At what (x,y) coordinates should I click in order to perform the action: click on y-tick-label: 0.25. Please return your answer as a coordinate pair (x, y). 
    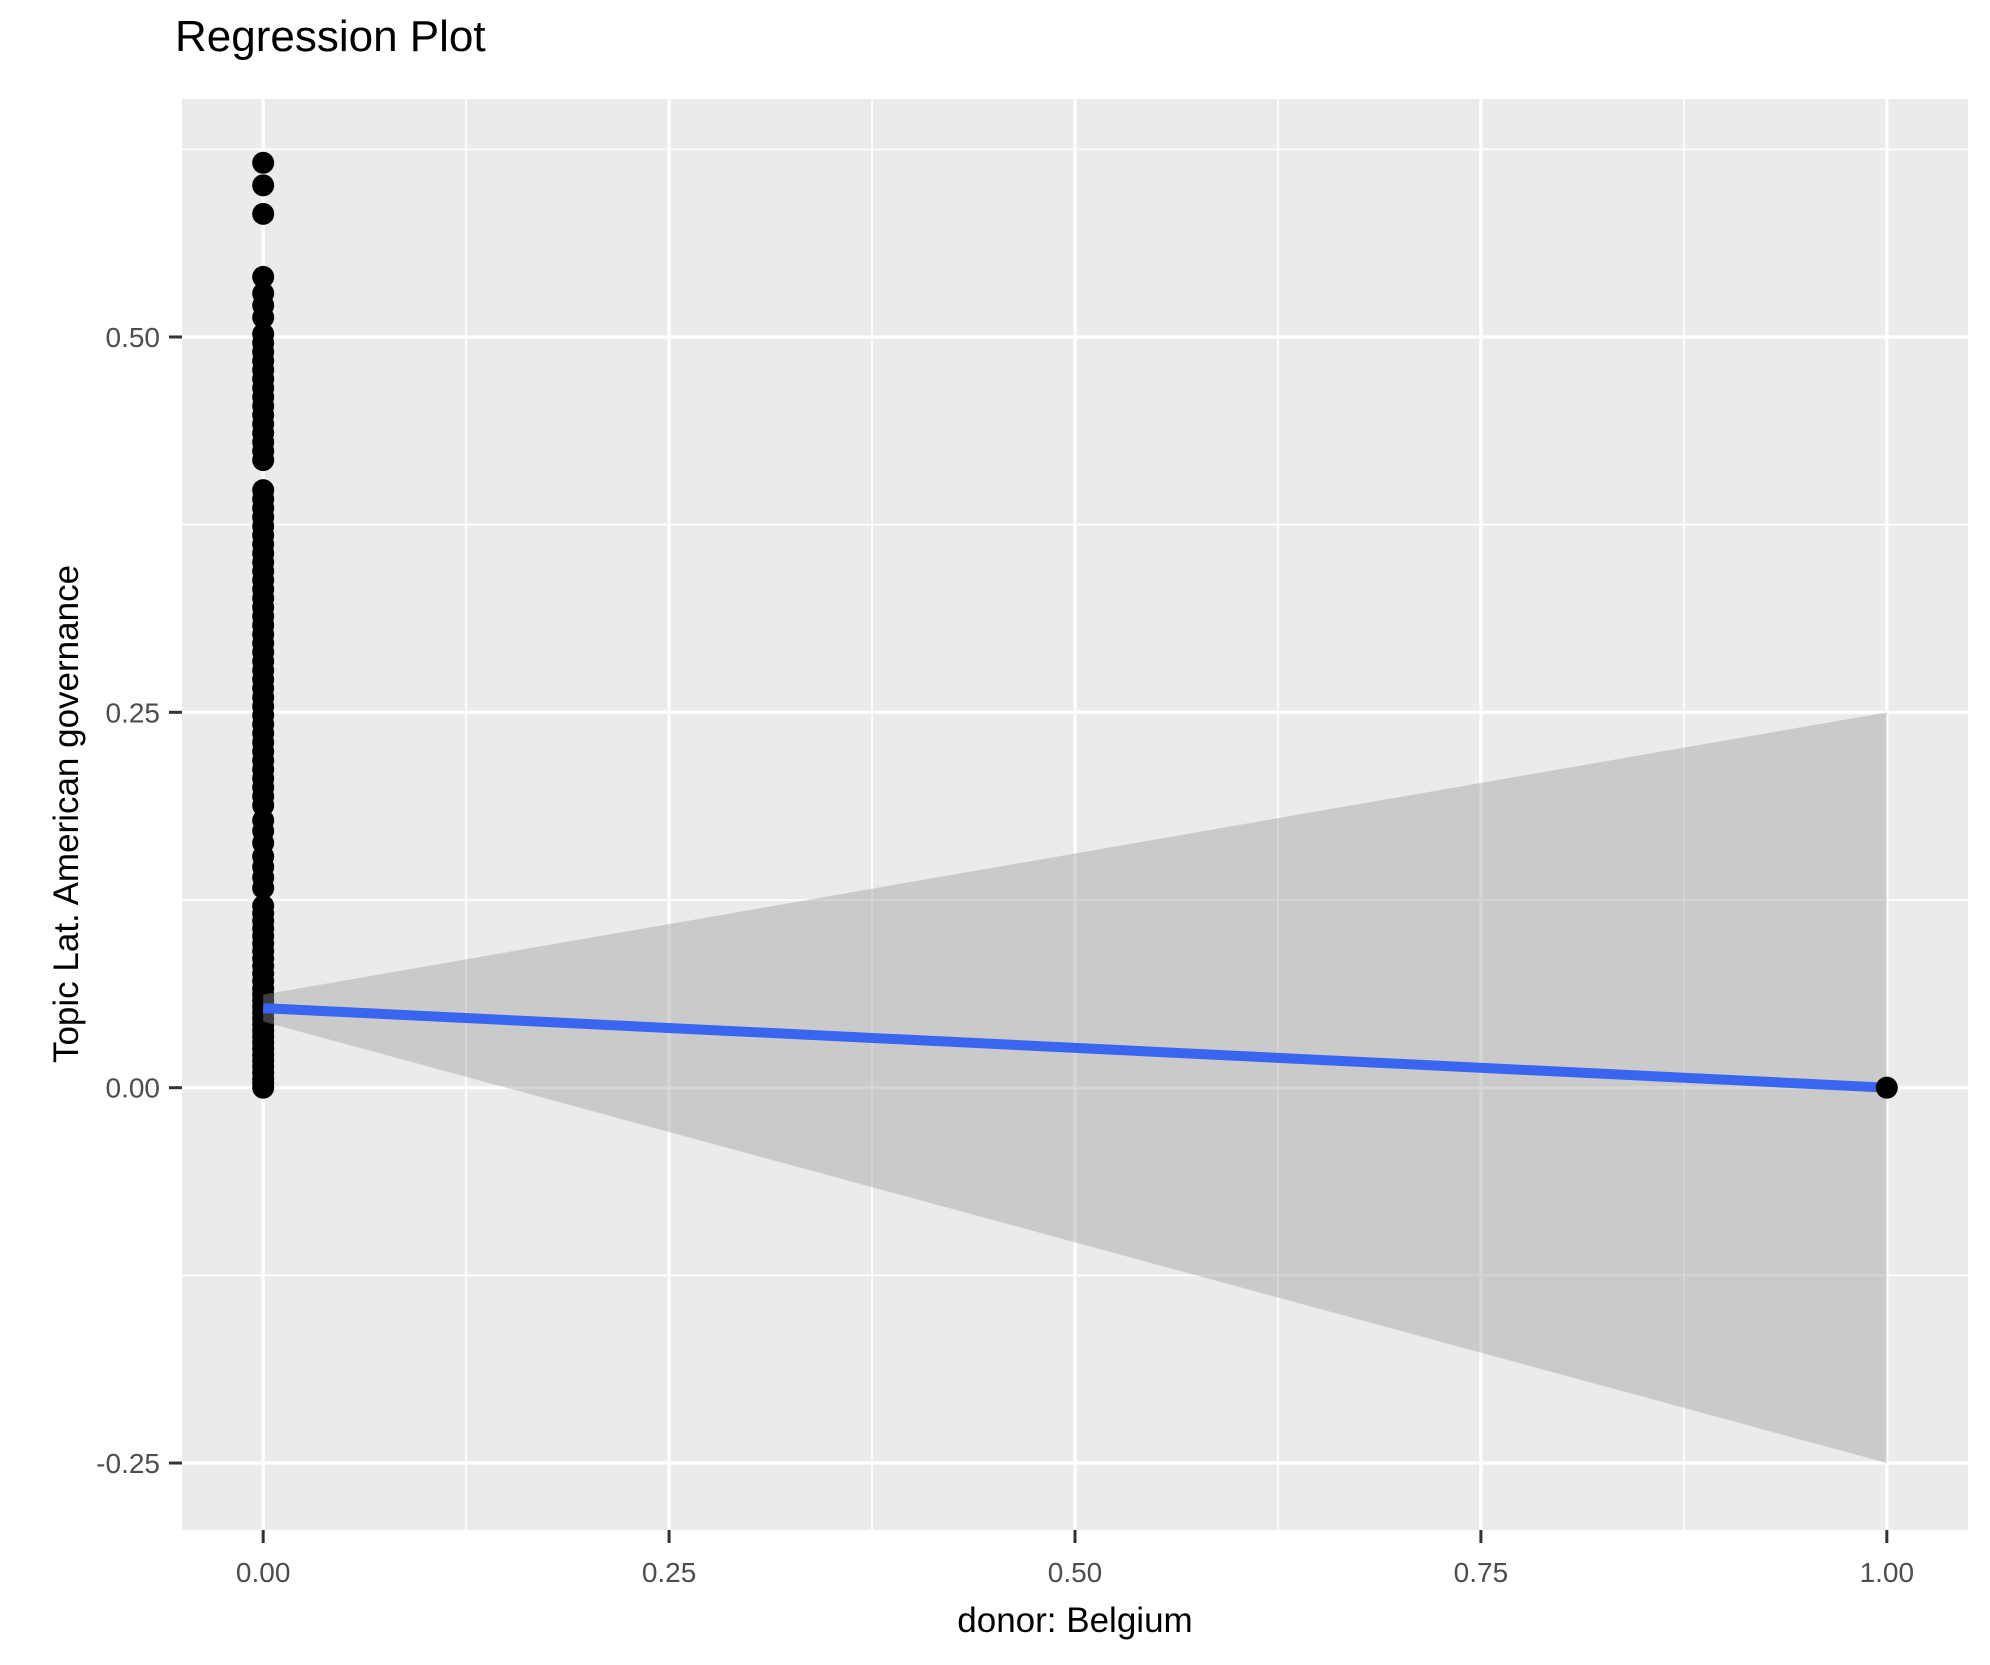
    Looking at the image, I should click on (133, 712).